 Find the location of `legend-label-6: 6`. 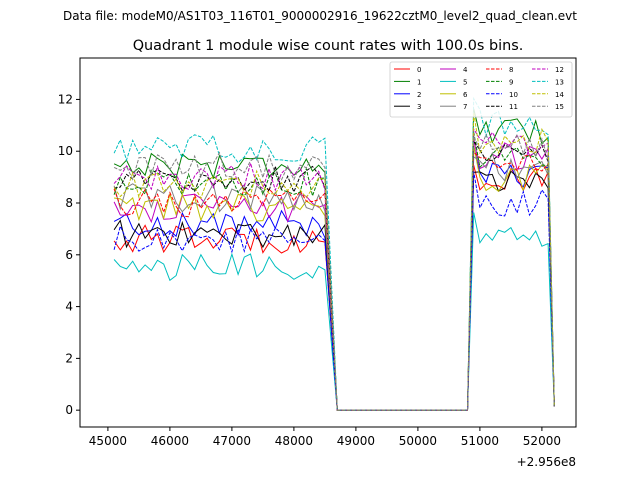

legend-label-6: 6 is located at coordinates (465, 95).